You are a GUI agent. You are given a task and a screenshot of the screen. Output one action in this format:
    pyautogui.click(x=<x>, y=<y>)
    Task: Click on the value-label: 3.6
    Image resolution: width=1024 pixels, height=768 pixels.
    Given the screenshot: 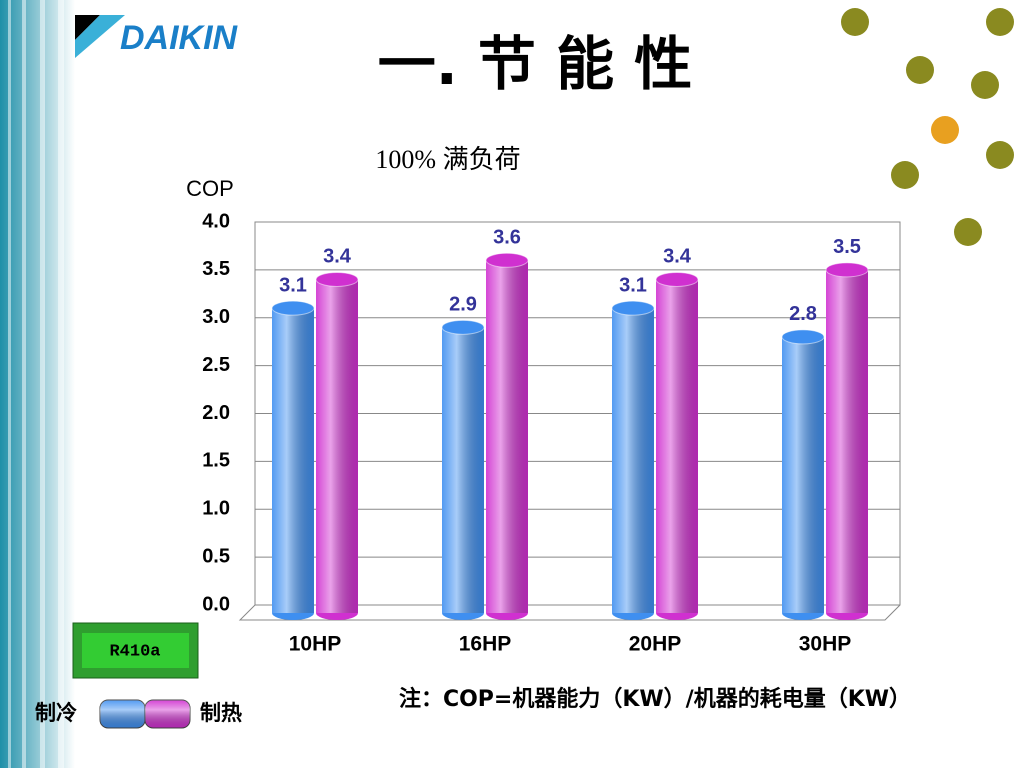 What is the action you would take?
    pyautogui.click(x=507, y=238)
    